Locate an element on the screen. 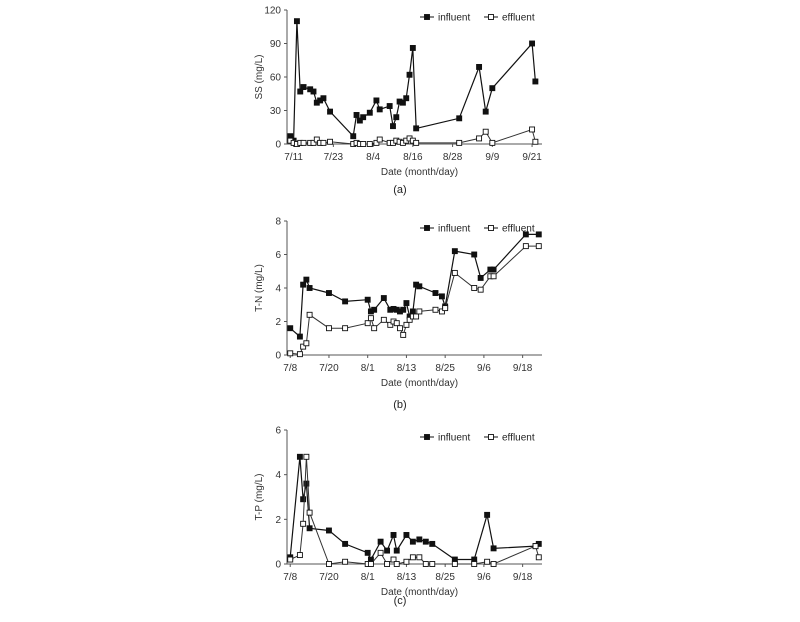 The width and height of the screenshot is (800, 622). series-line-influent is located at coordinates (412, 82).